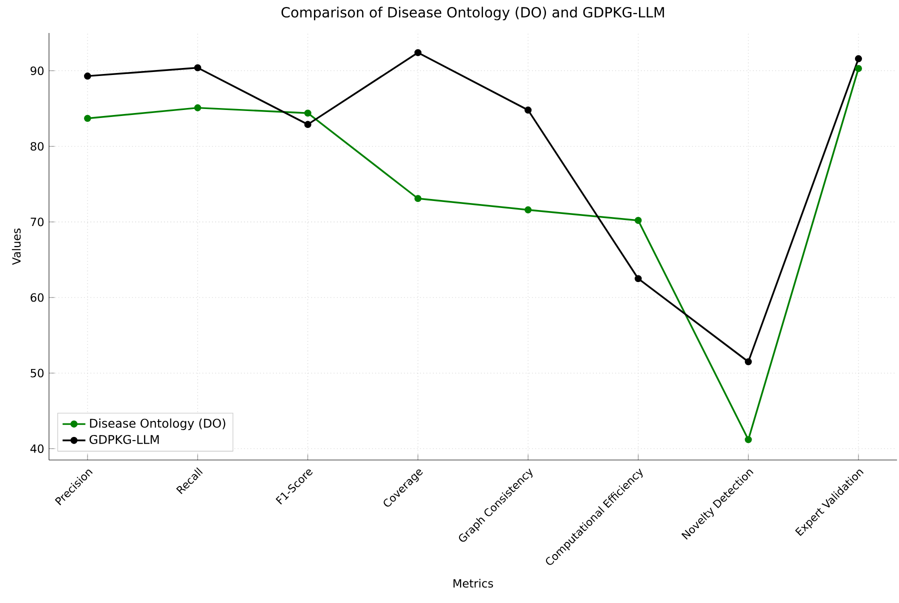 Image resolution: width=899 pixels, height=603 pixels. I want to click on y-tick-label: 60, so click(37, 297).